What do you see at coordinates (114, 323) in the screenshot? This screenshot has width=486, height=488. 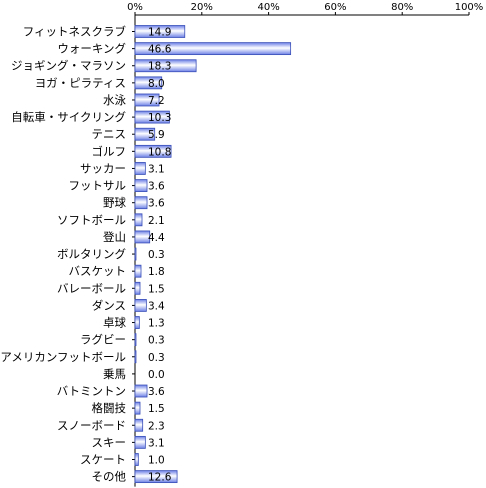 I see `category-label: 卓球` at bounding box center [114, 323].